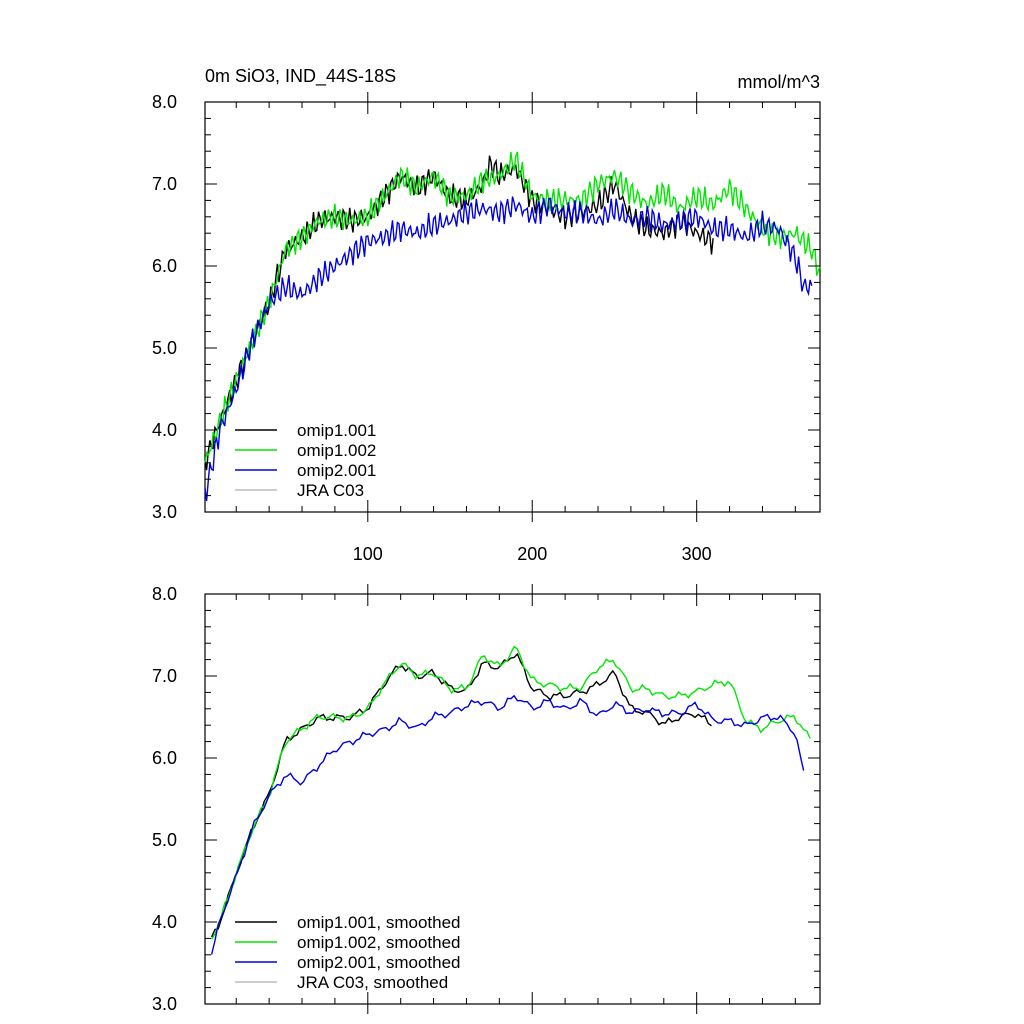 The image size is (1024, 1024). What do you see at coordinates (779, 82) in the screenshot?
I see `units-label: mmol/m^3` at bounding box center [779, 82].